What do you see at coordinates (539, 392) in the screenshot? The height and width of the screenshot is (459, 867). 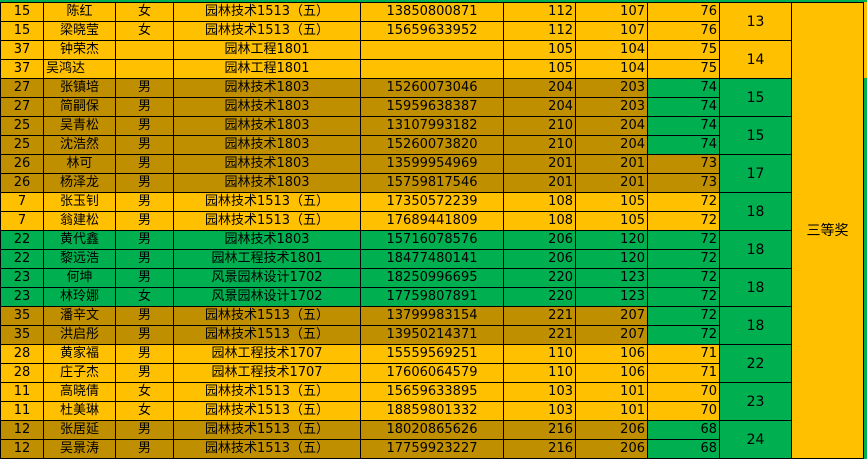 I see `value-a-cell: 103` at bounding box center [539, 392].